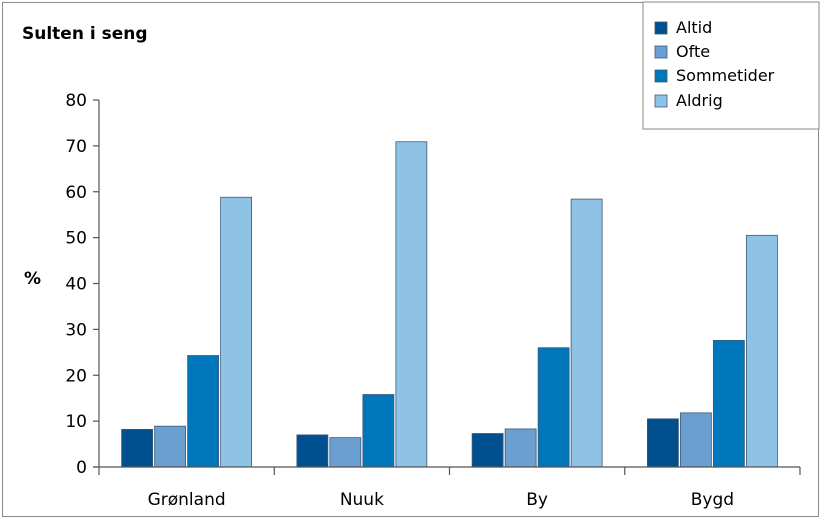 The height and width of the screenshot is (521, 823). I want to click on chart-title: Sulten i seng, so click(85, 34).